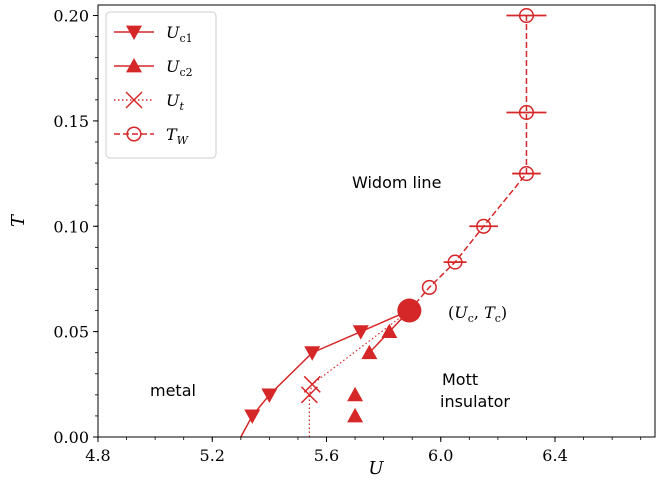  Describe the element at coordinates (378, 366) in the screenshot. I see `series-u_c2` at that location.